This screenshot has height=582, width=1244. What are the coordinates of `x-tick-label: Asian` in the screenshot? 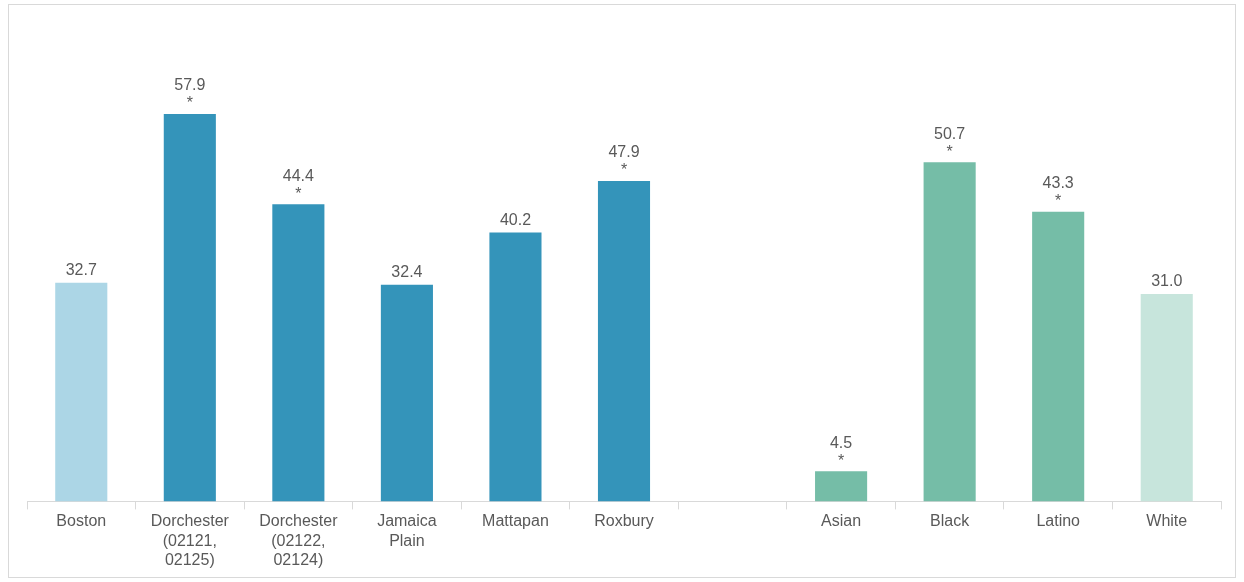 It's located at (841, 521).